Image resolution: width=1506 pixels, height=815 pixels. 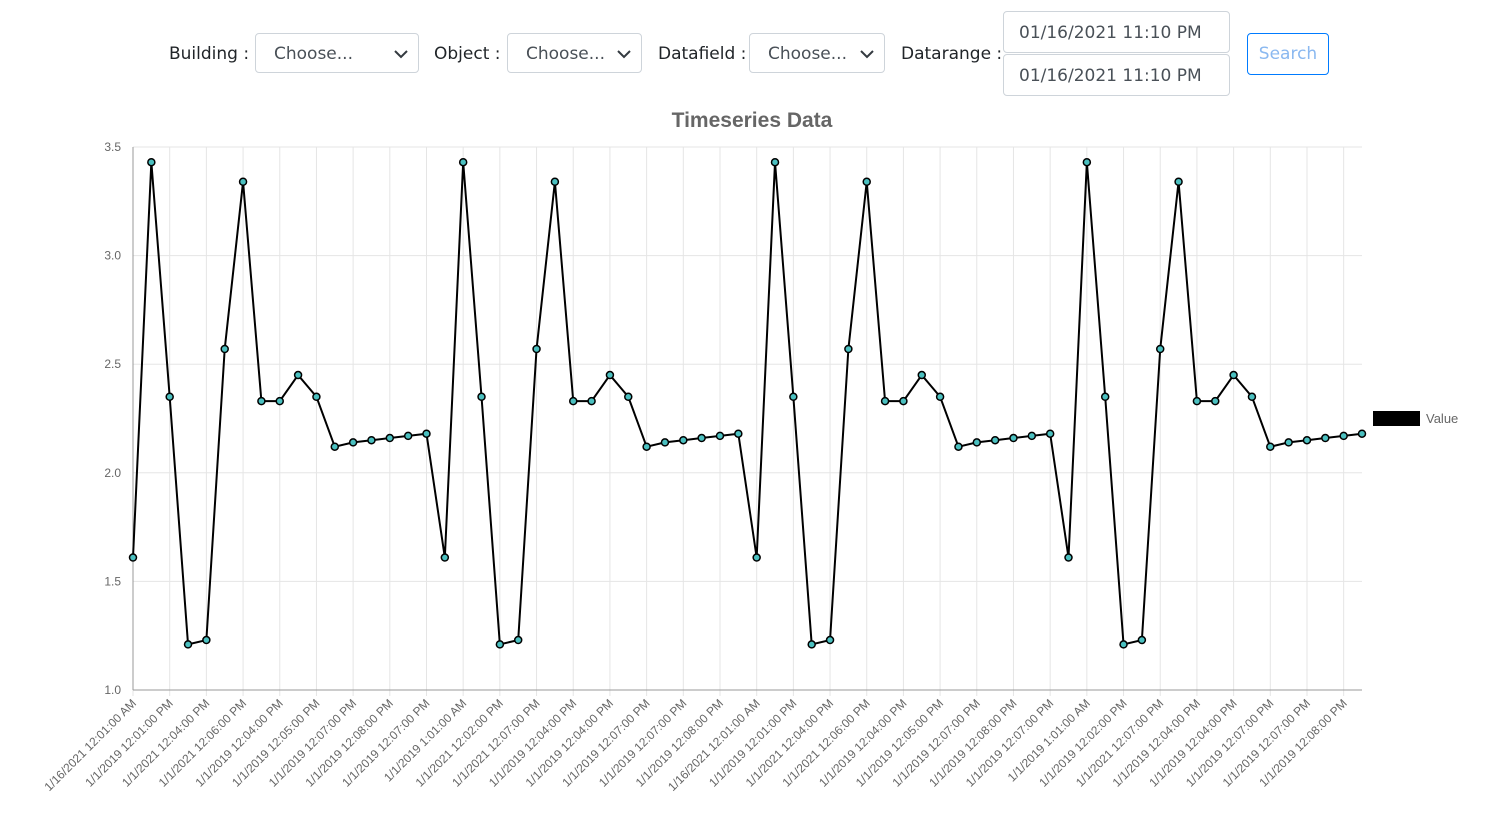 What do you see at coordinates (1288, 54) in the screenshot?
I see `search-button: Search` at bounding box center [1288, 54].